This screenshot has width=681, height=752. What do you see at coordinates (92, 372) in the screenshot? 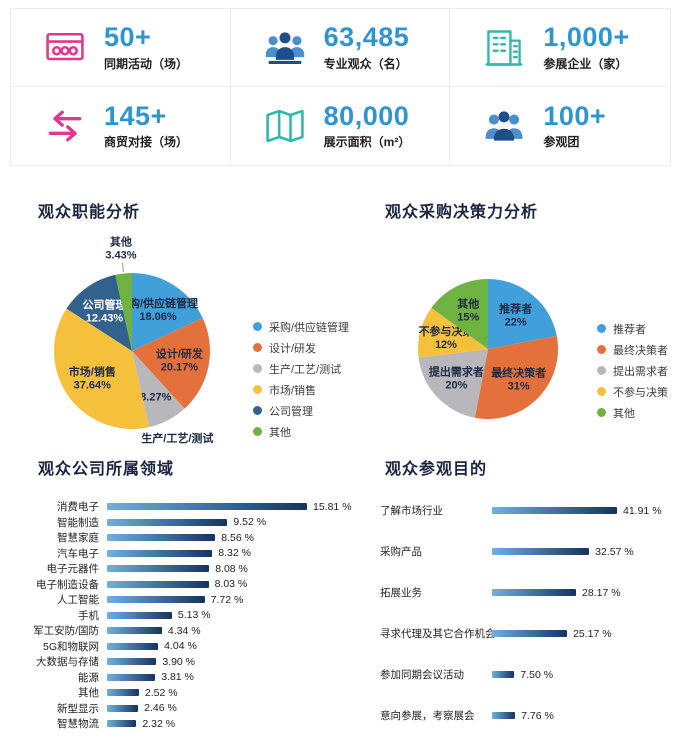
I see `pie-label: 市场/销售` at bounding box center [92, 372].